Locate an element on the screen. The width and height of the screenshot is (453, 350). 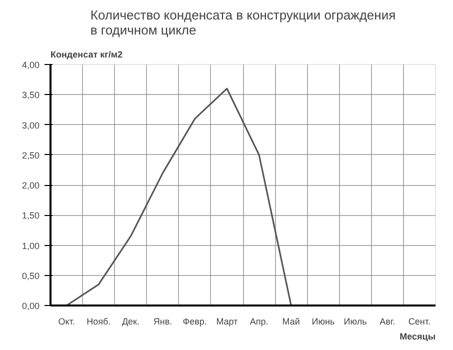
chart-title: Количество конденсата в конструкции ограждения в годичном цикле is located at coordinates (243, 23).